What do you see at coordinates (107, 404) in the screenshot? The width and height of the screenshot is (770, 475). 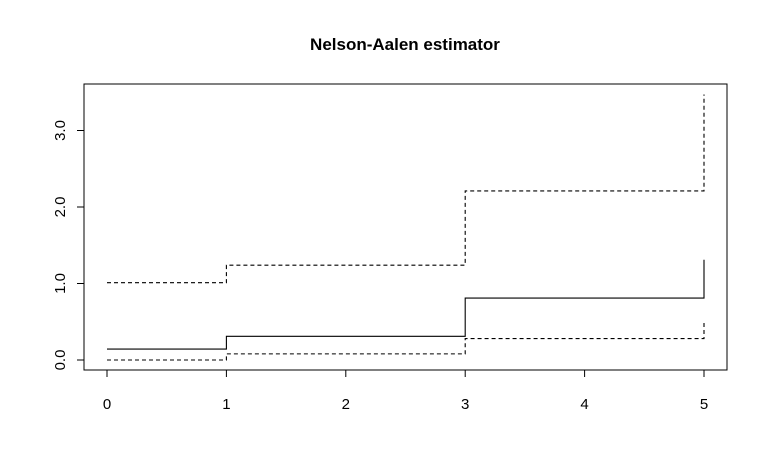 I see `x-tick-label: 0` at bounding box center [107, 404].